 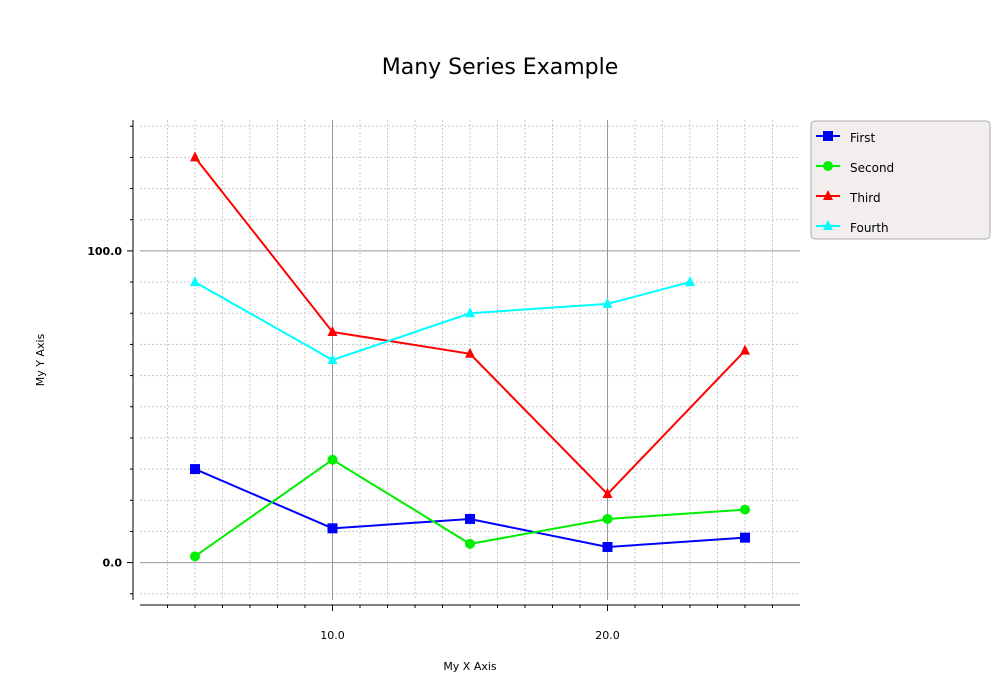 What do you see at coordinates (442, 320) in the screenshot?
I see `series-fourth` at bounding box center [442, 320].